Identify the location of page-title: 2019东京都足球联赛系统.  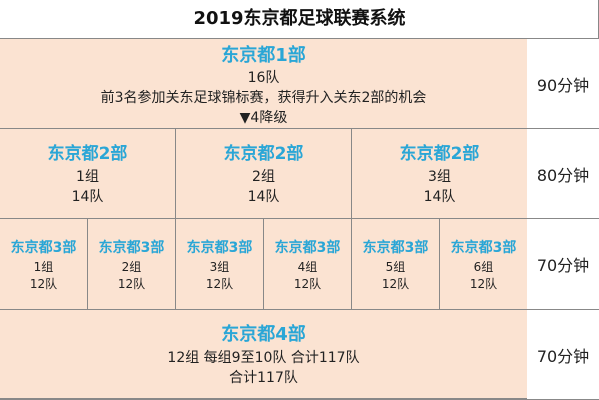
(299, 19).